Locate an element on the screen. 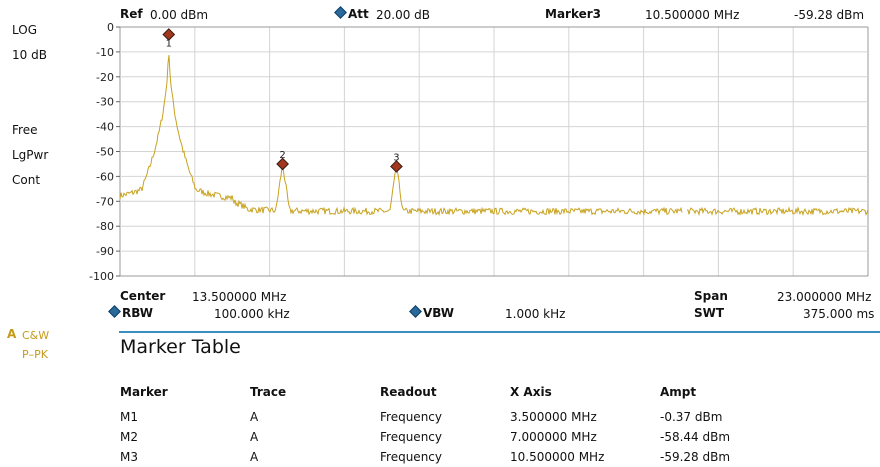 The width and height of the screenshot is (880, 467). ref-value: 0.00 dBm is located at coordinates (179, 15).